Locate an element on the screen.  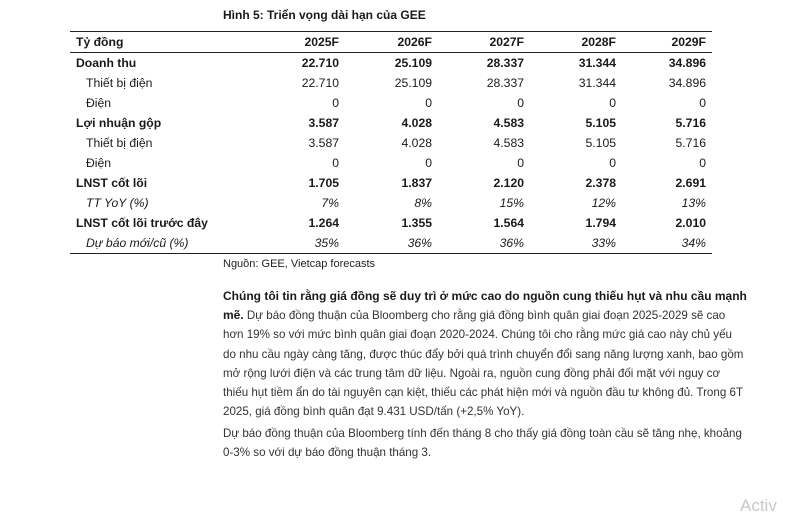
table-cell: 2.120 is located at coordinates (509, 183).